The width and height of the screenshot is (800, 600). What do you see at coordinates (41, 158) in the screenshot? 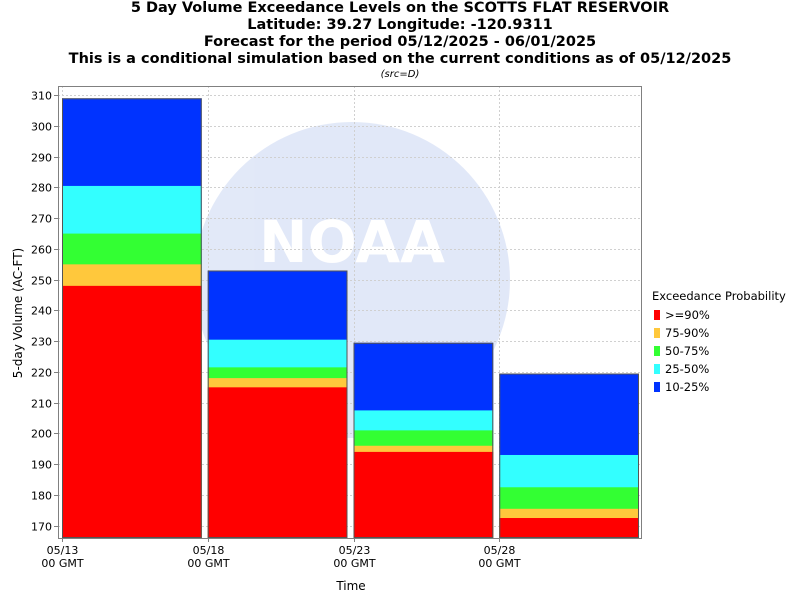
I see `y-tick-label: 290` at bounding box center [41, 158].